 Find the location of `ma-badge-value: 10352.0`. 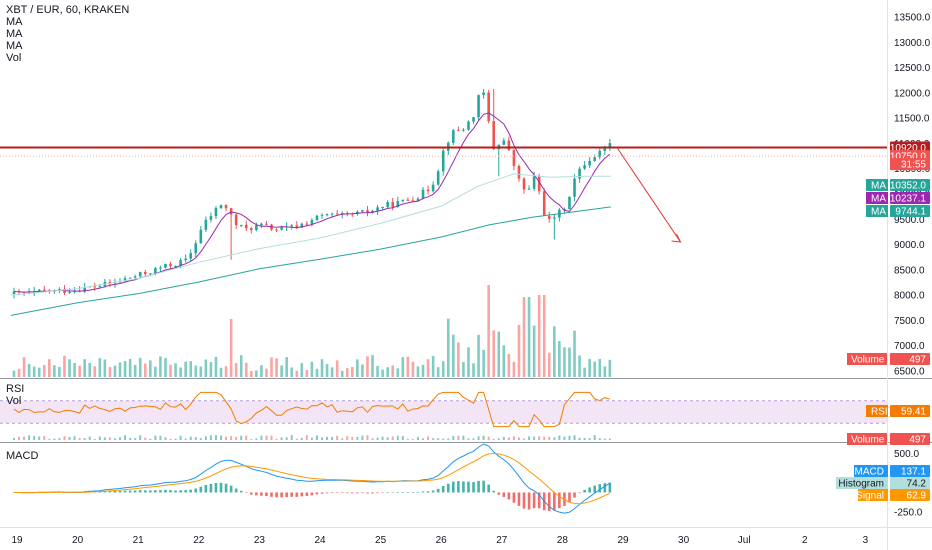

ma-badge-value: 10352.0 is located at coordinates (908, 186).